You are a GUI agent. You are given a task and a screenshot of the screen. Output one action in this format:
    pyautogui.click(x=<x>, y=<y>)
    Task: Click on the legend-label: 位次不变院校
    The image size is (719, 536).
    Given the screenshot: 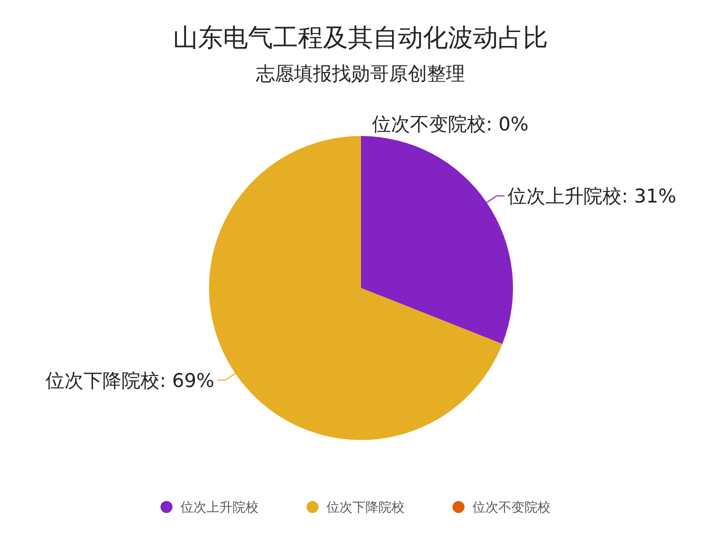 What is the action you would take?
    pyautogui.click(x=511, y=508)
    